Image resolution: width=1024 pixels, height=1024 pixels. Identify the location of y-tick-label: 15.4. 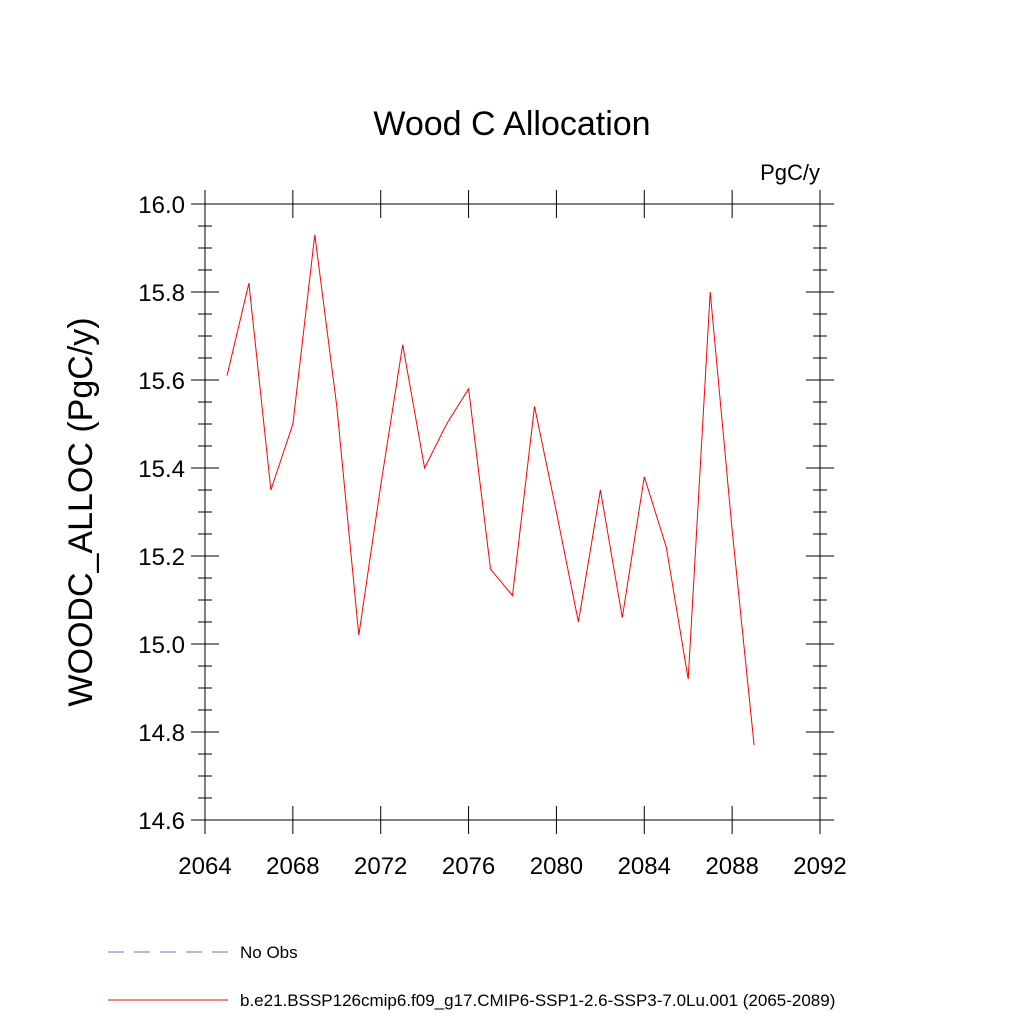
(161, 469).